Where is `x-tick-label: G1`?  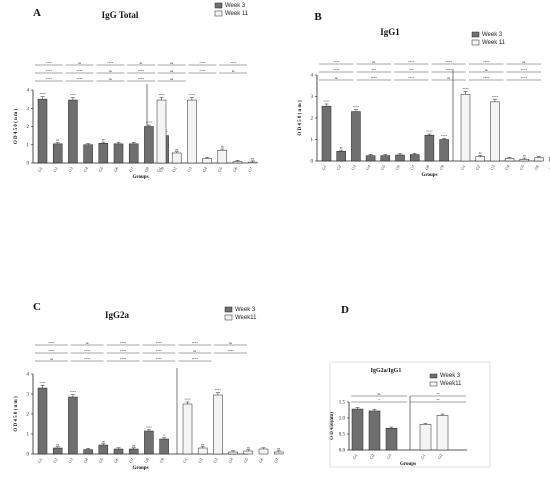
x-tick-label: G1 is located at coordinates (40, 169).